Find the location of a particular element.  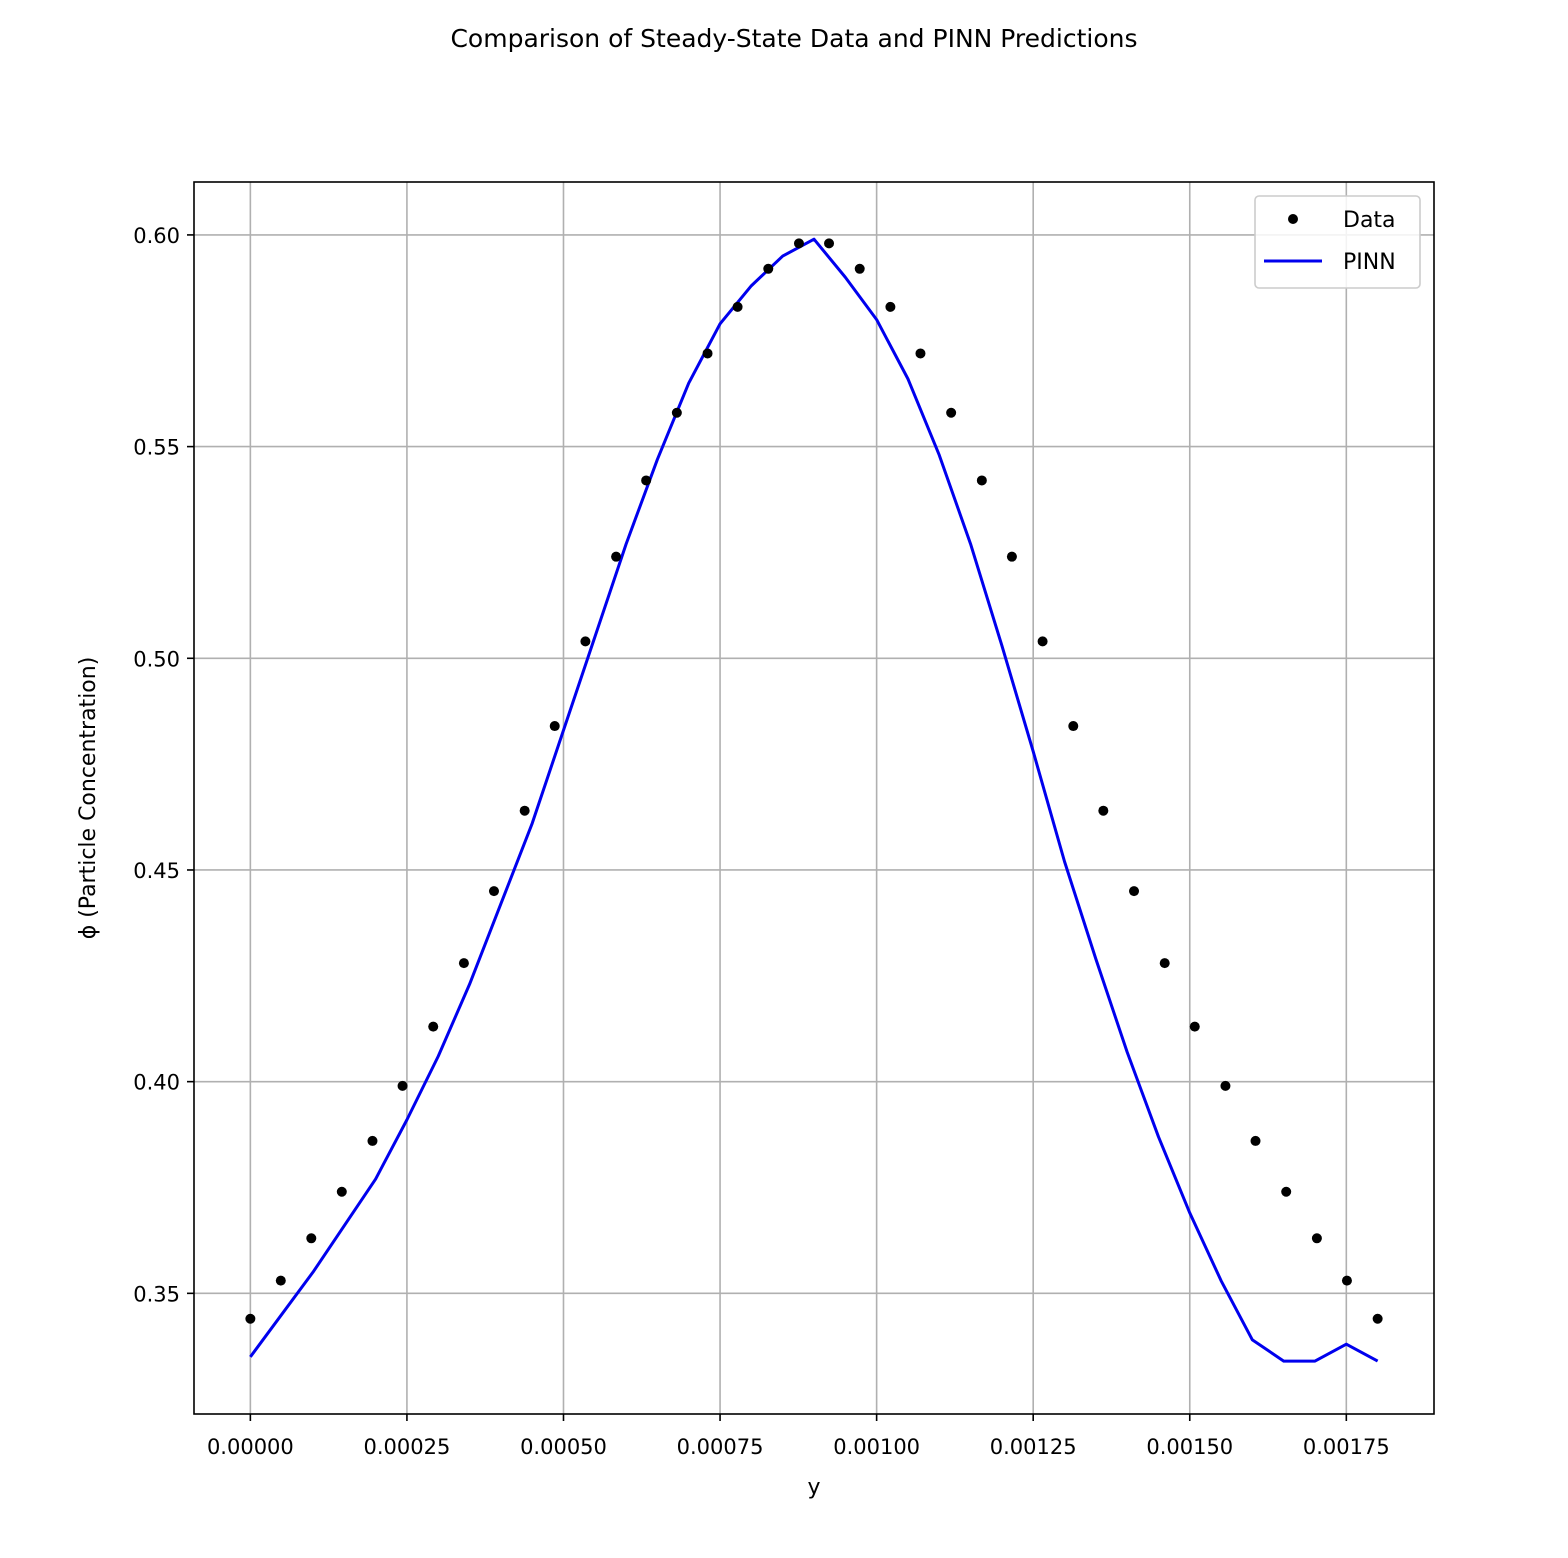

legend: Data PINN is located at coordinates (1337, 242).